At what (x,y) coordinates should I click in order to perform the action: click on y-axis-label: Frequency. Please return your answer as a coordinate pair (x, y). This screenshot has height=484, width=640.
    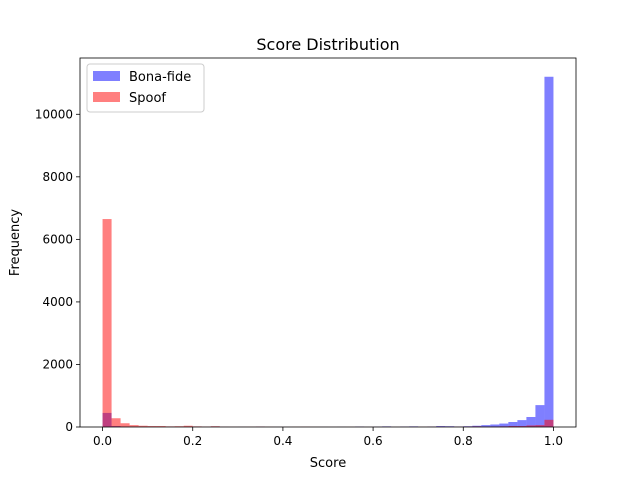
    Looking at the image, I should click on (15, 242).